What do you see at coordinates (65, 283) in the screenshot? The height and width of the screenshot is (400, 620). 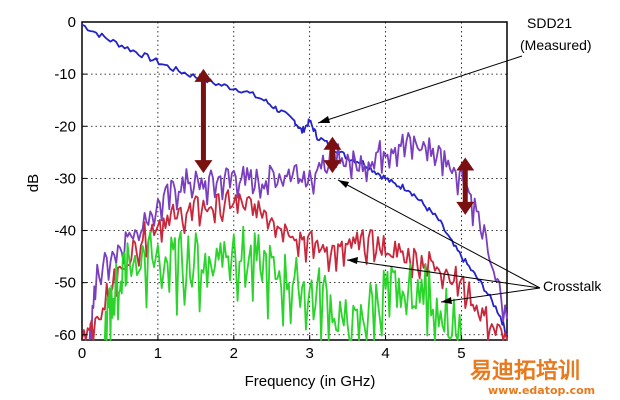 I see `y-tick-label: -50` at bounding box center [65, 283].